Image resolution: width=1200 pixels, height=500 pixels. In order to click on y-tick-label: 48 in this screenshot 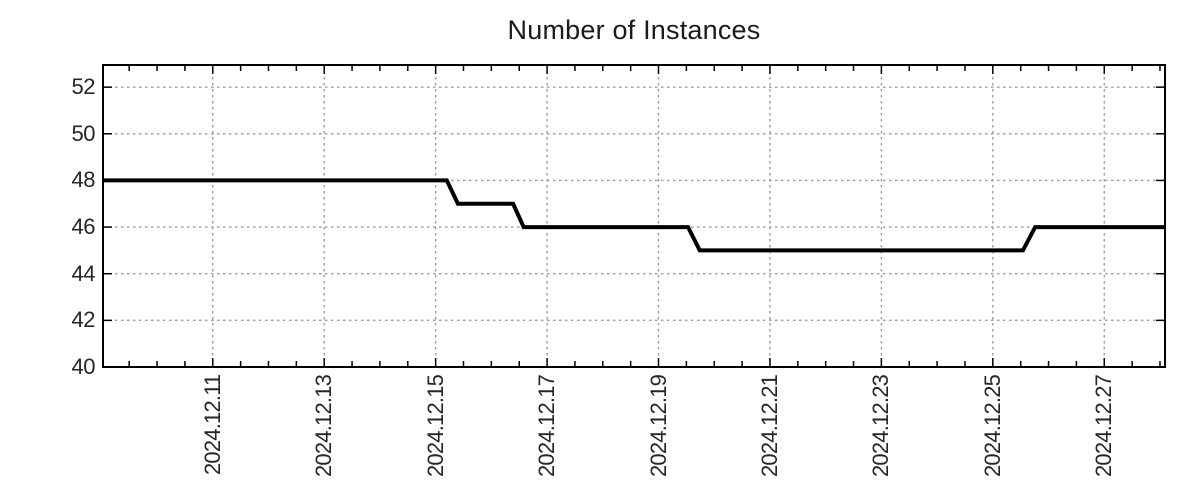, I will do `click(83, 179)`.